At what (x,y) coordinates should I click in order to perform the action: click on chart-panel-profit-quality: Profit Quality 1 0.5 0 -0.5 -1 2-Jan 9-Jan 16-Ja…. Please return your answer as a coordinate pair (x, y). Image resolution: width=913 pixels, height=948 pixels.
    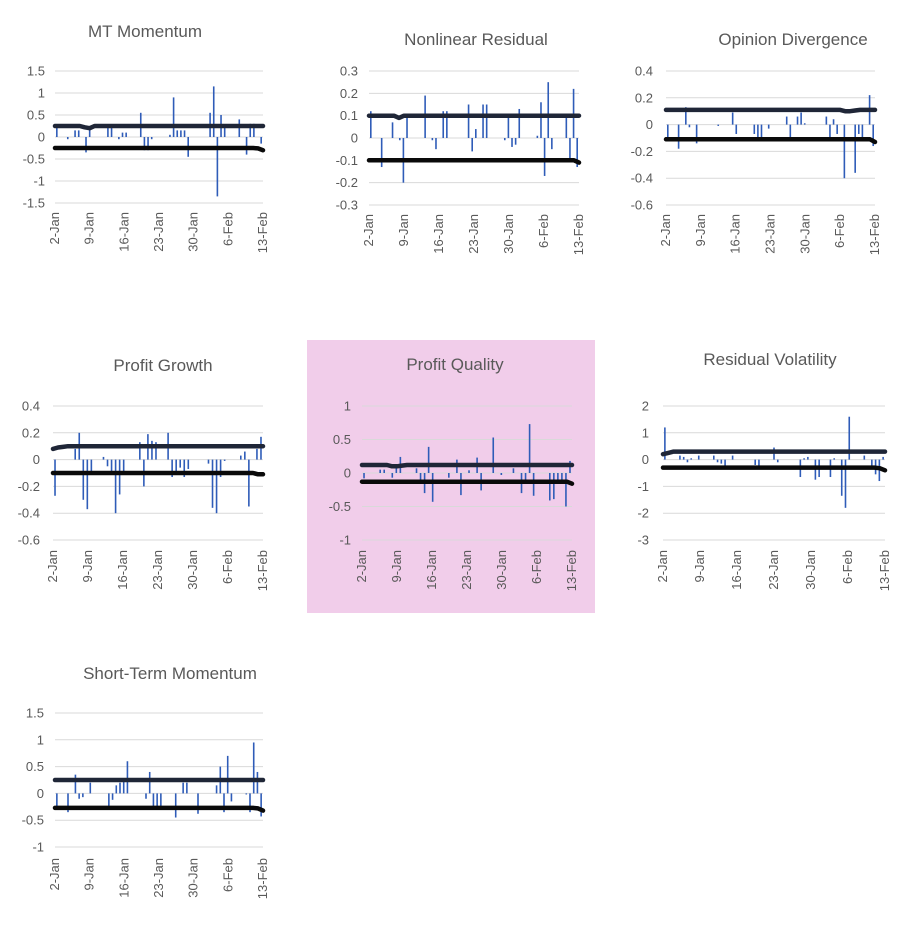
    Looking at the image, I should click on (451, 476).